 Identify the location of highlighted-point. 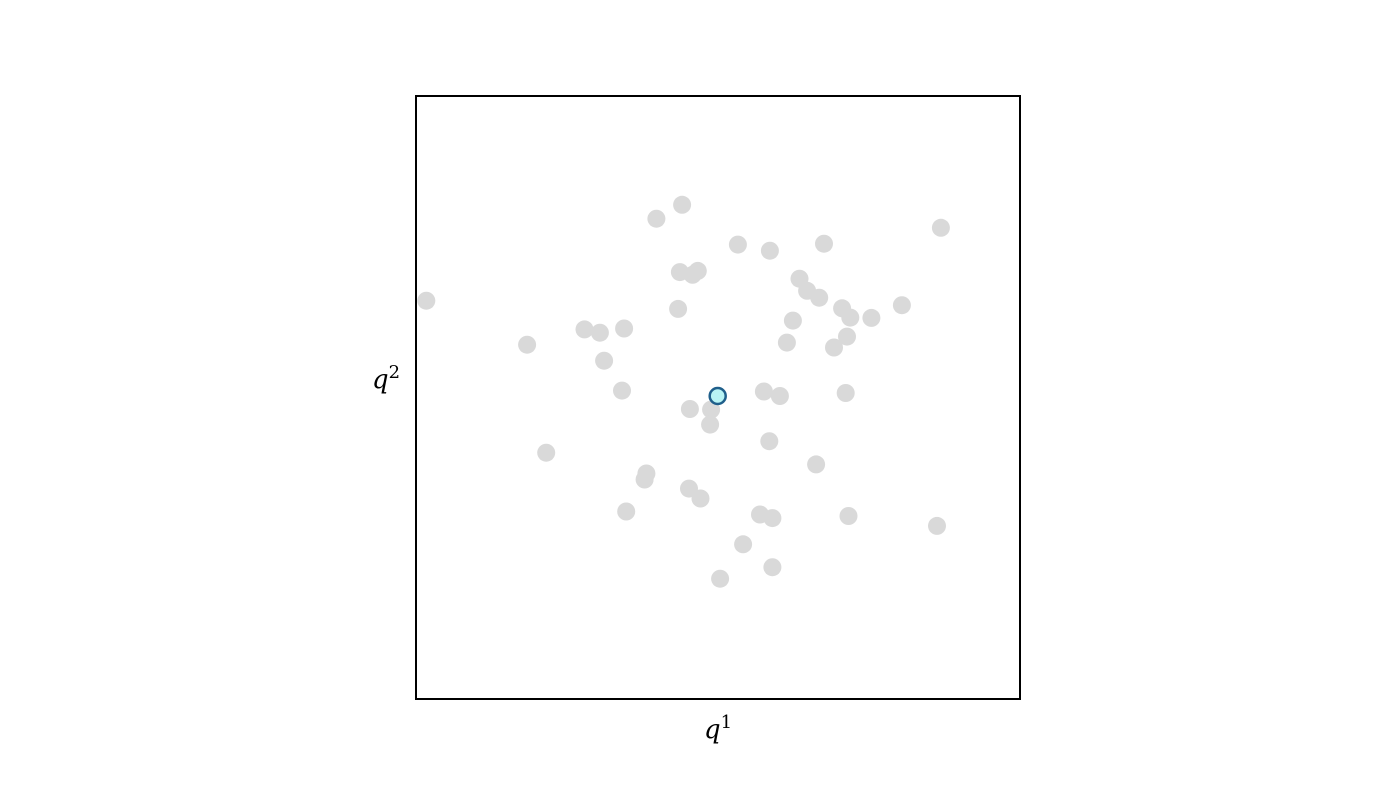
(717, 396).